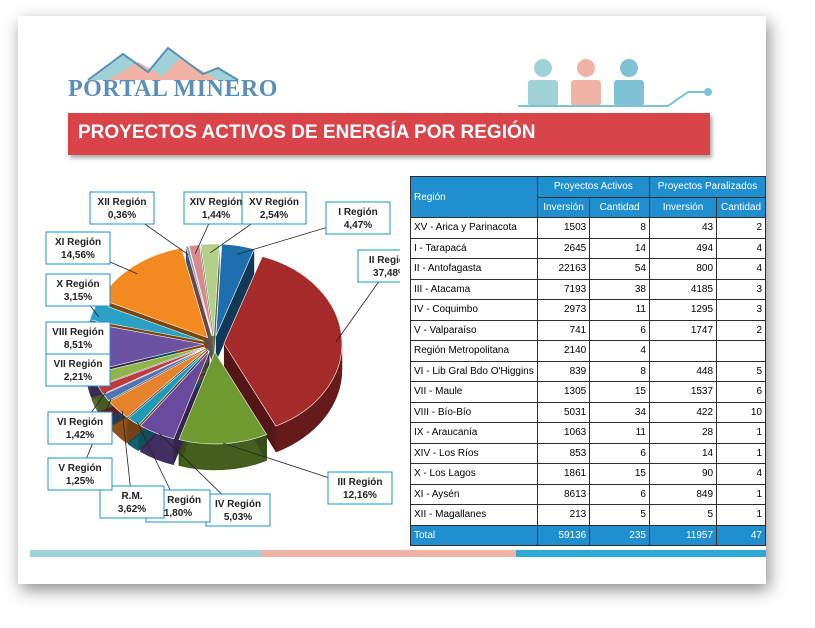  What do you see at coordinates (79, 468) in the screenshot?
I see `pie-label-name: V Región` at bounding box center [79, 468].